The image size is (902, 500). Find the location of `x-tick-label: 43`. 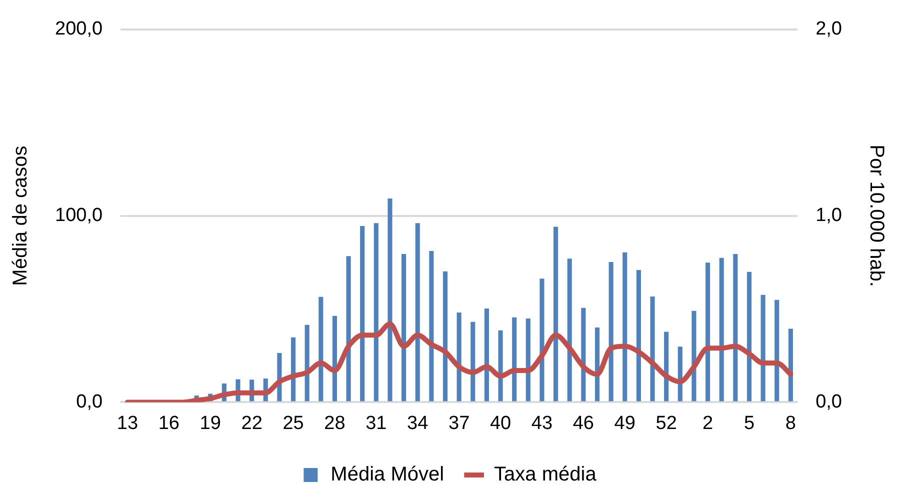

x-tick-label: 43 is located at coordinates (542, 423).